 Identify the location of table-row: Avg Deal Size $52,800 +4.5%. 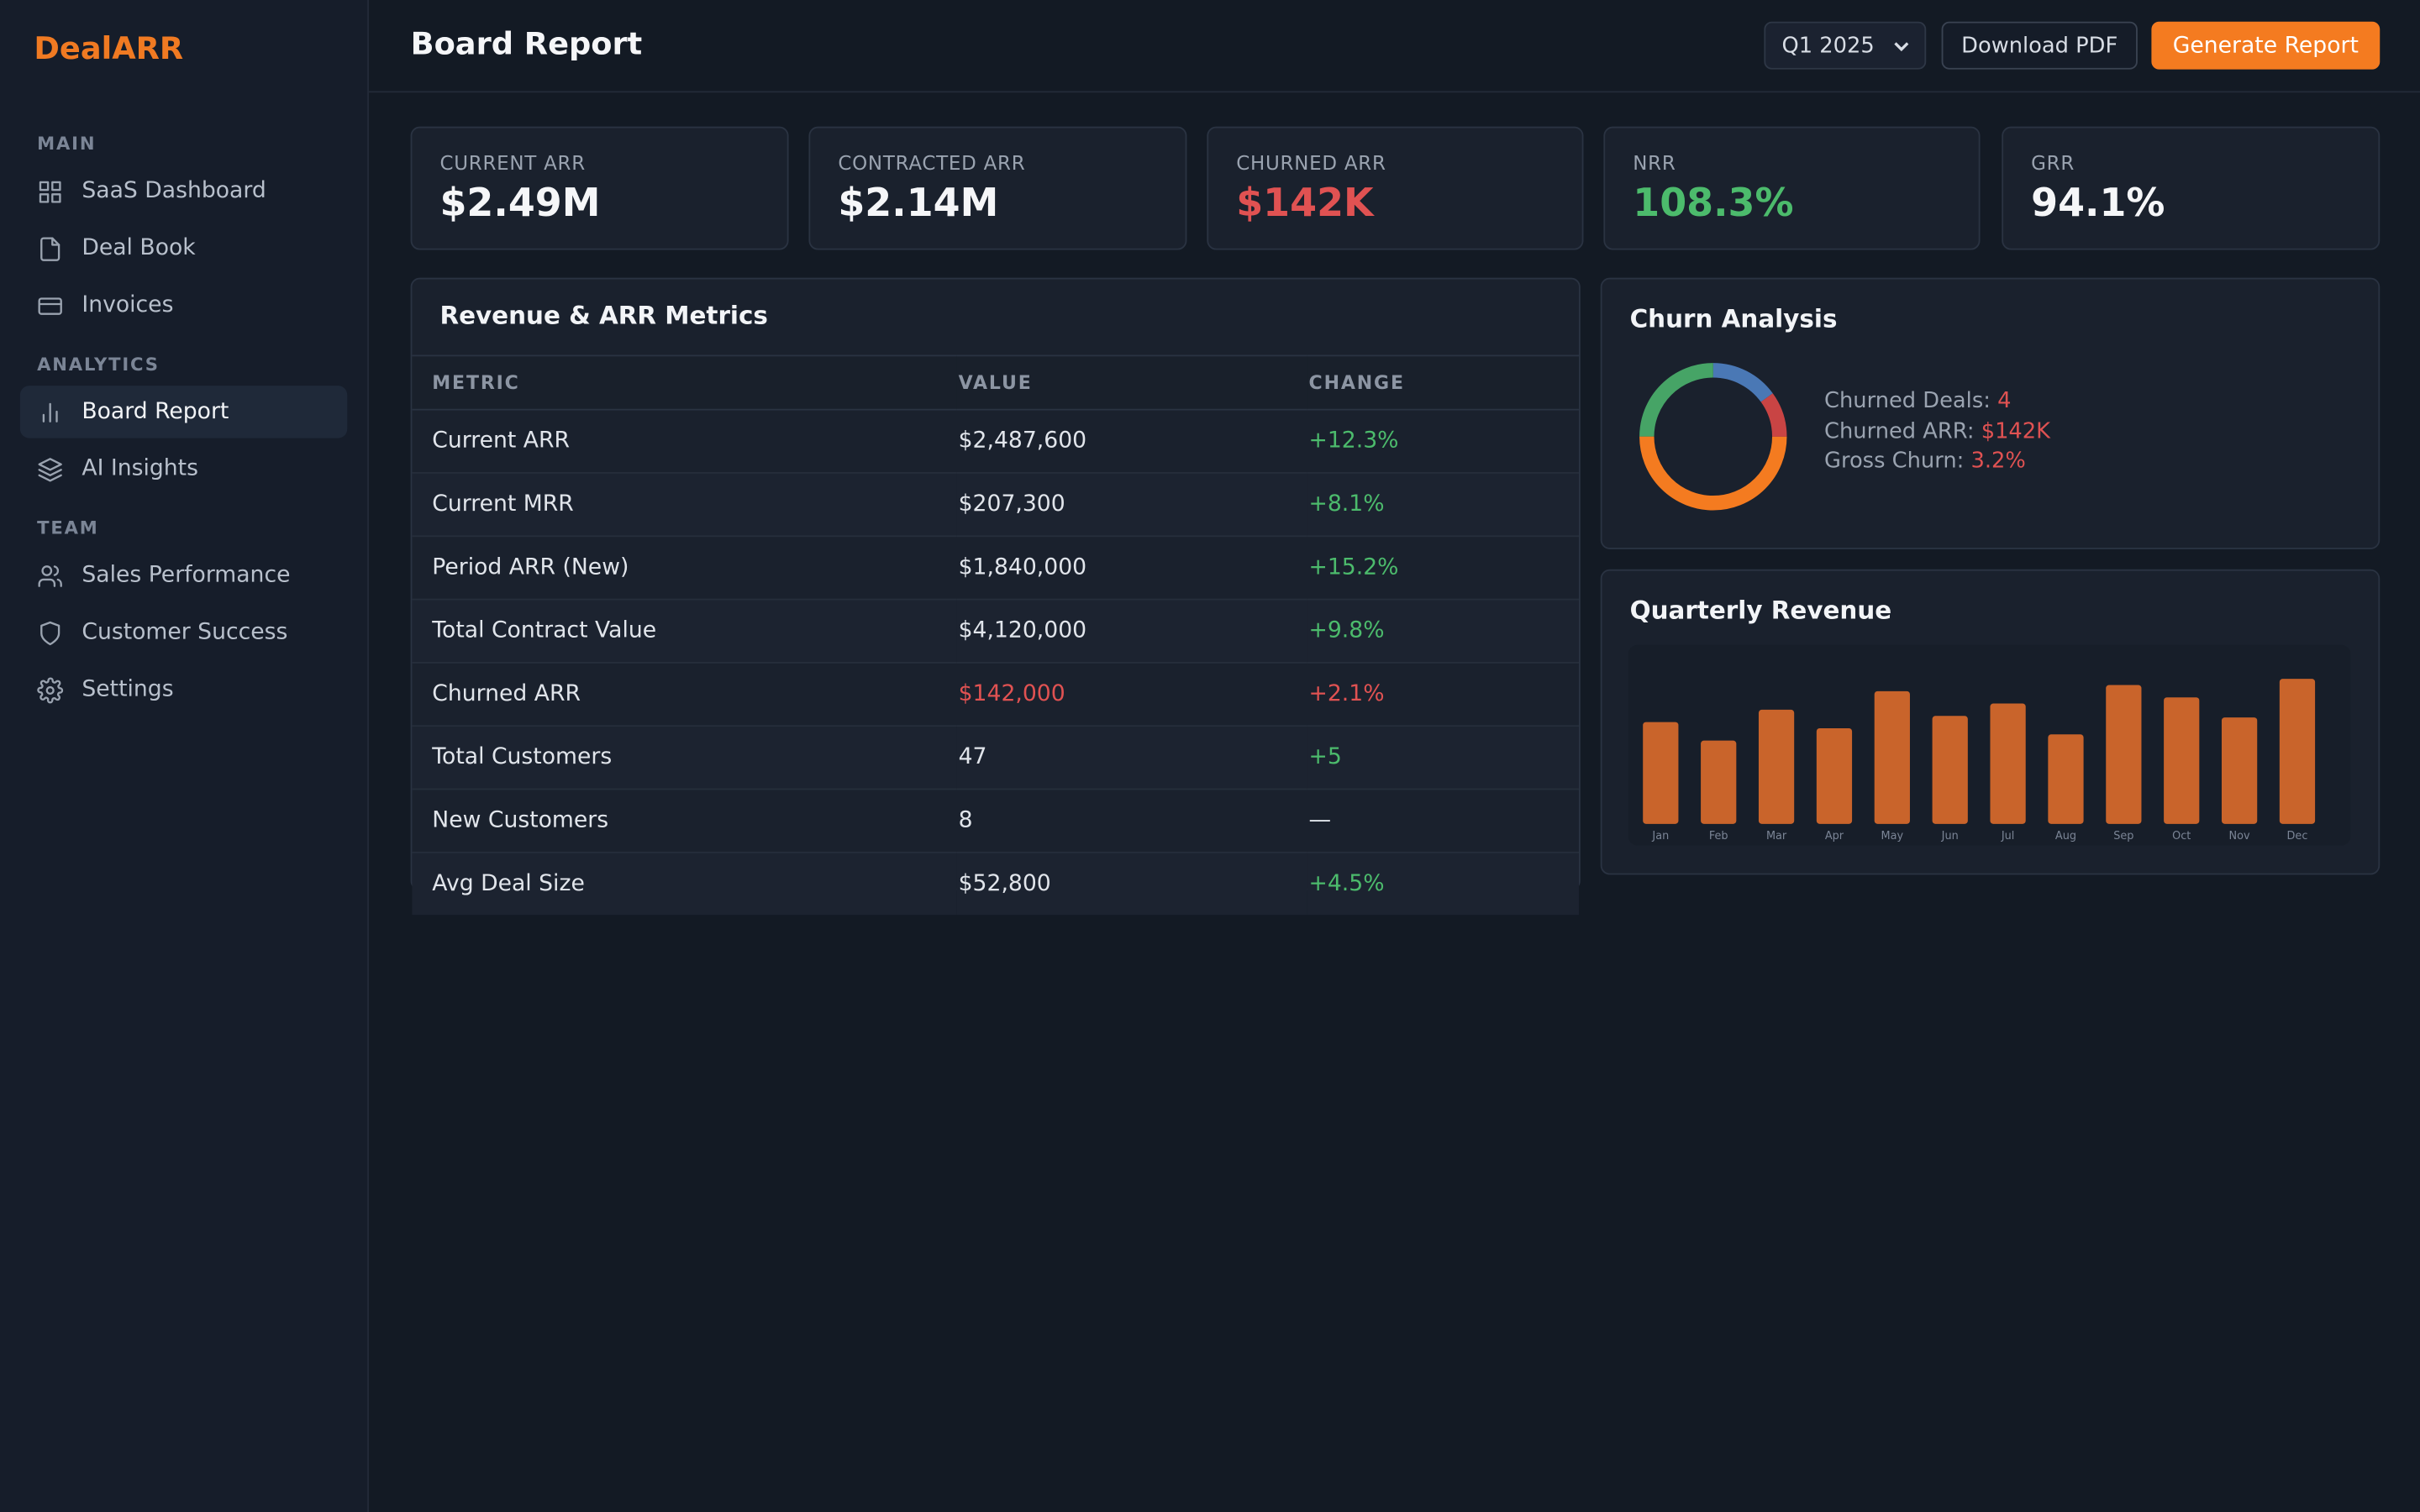
(995, 884).